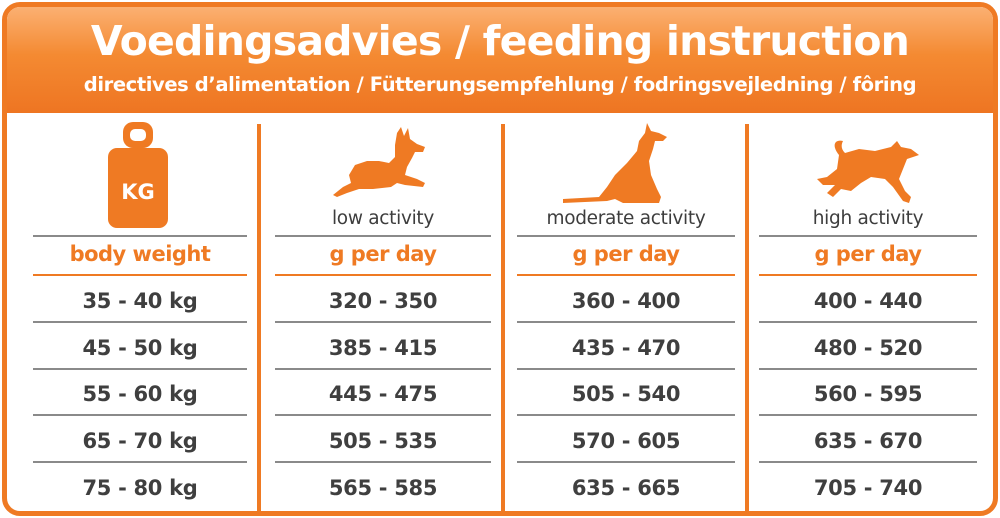  What do you see at coordinates (868, 488) in the screenshot?
I see `table-cell: 705 - 740` at bounding box center [868, 488].